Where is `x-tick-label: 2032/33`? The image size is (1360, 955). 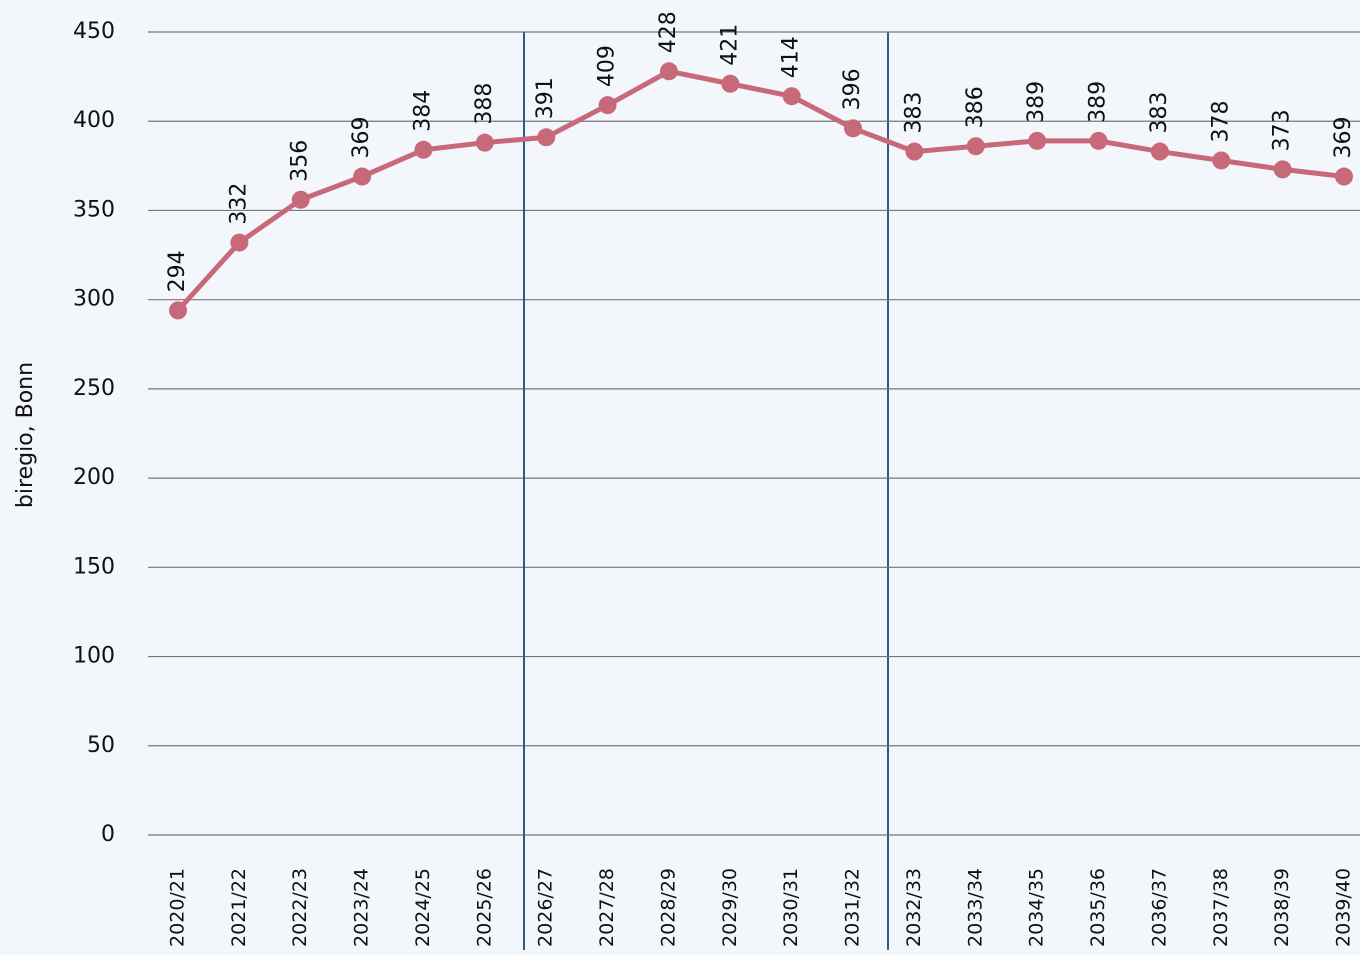 x-tick-label: 2032/33 is located at coordinates (914, 907).